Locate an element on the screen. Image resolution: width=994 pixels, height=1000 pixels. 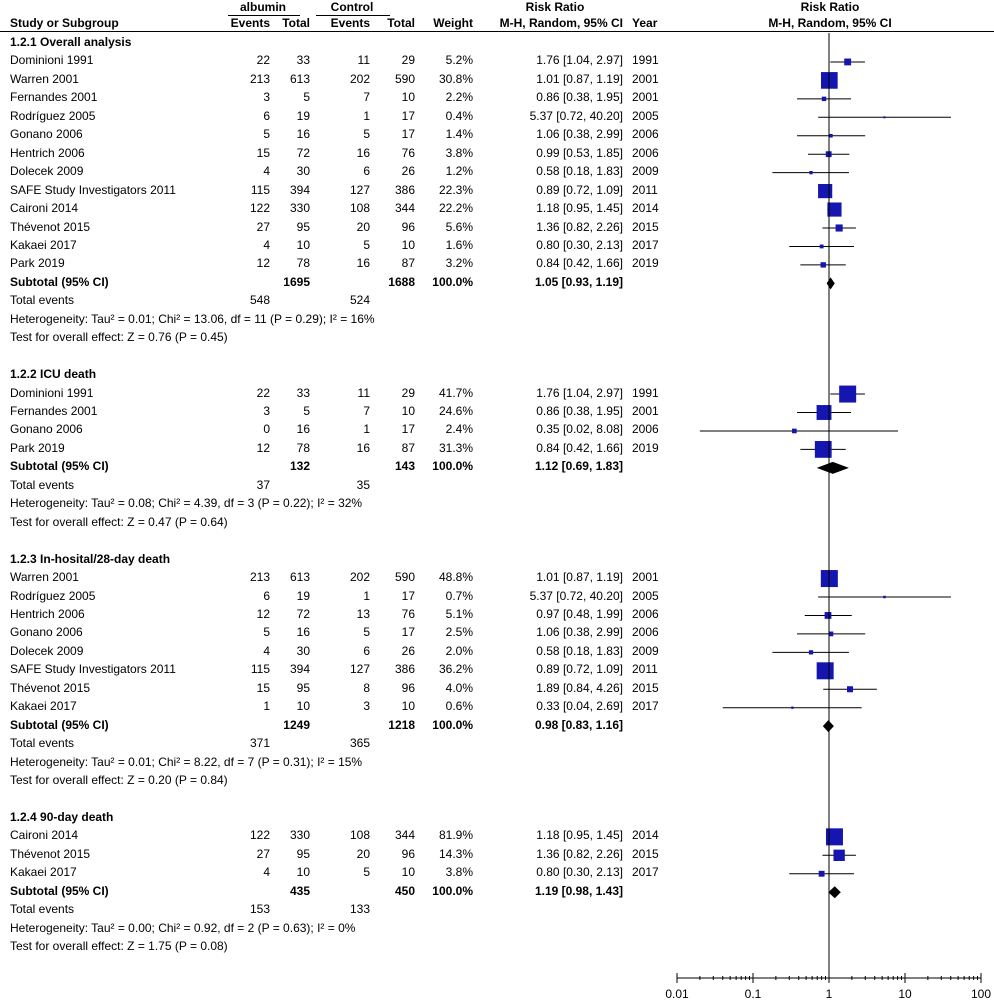
header-plot-method: M-H, Random, 95% CI is located at coordinates (830, 23).